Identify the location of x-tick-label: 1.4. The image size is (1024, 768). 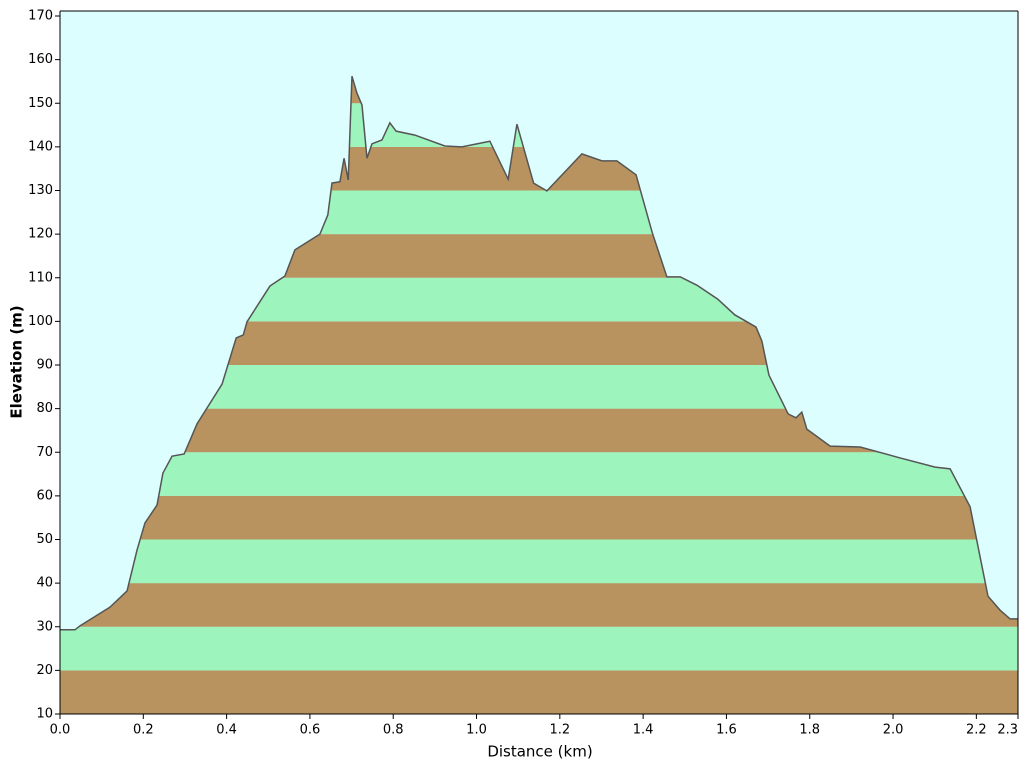
(643, 730).